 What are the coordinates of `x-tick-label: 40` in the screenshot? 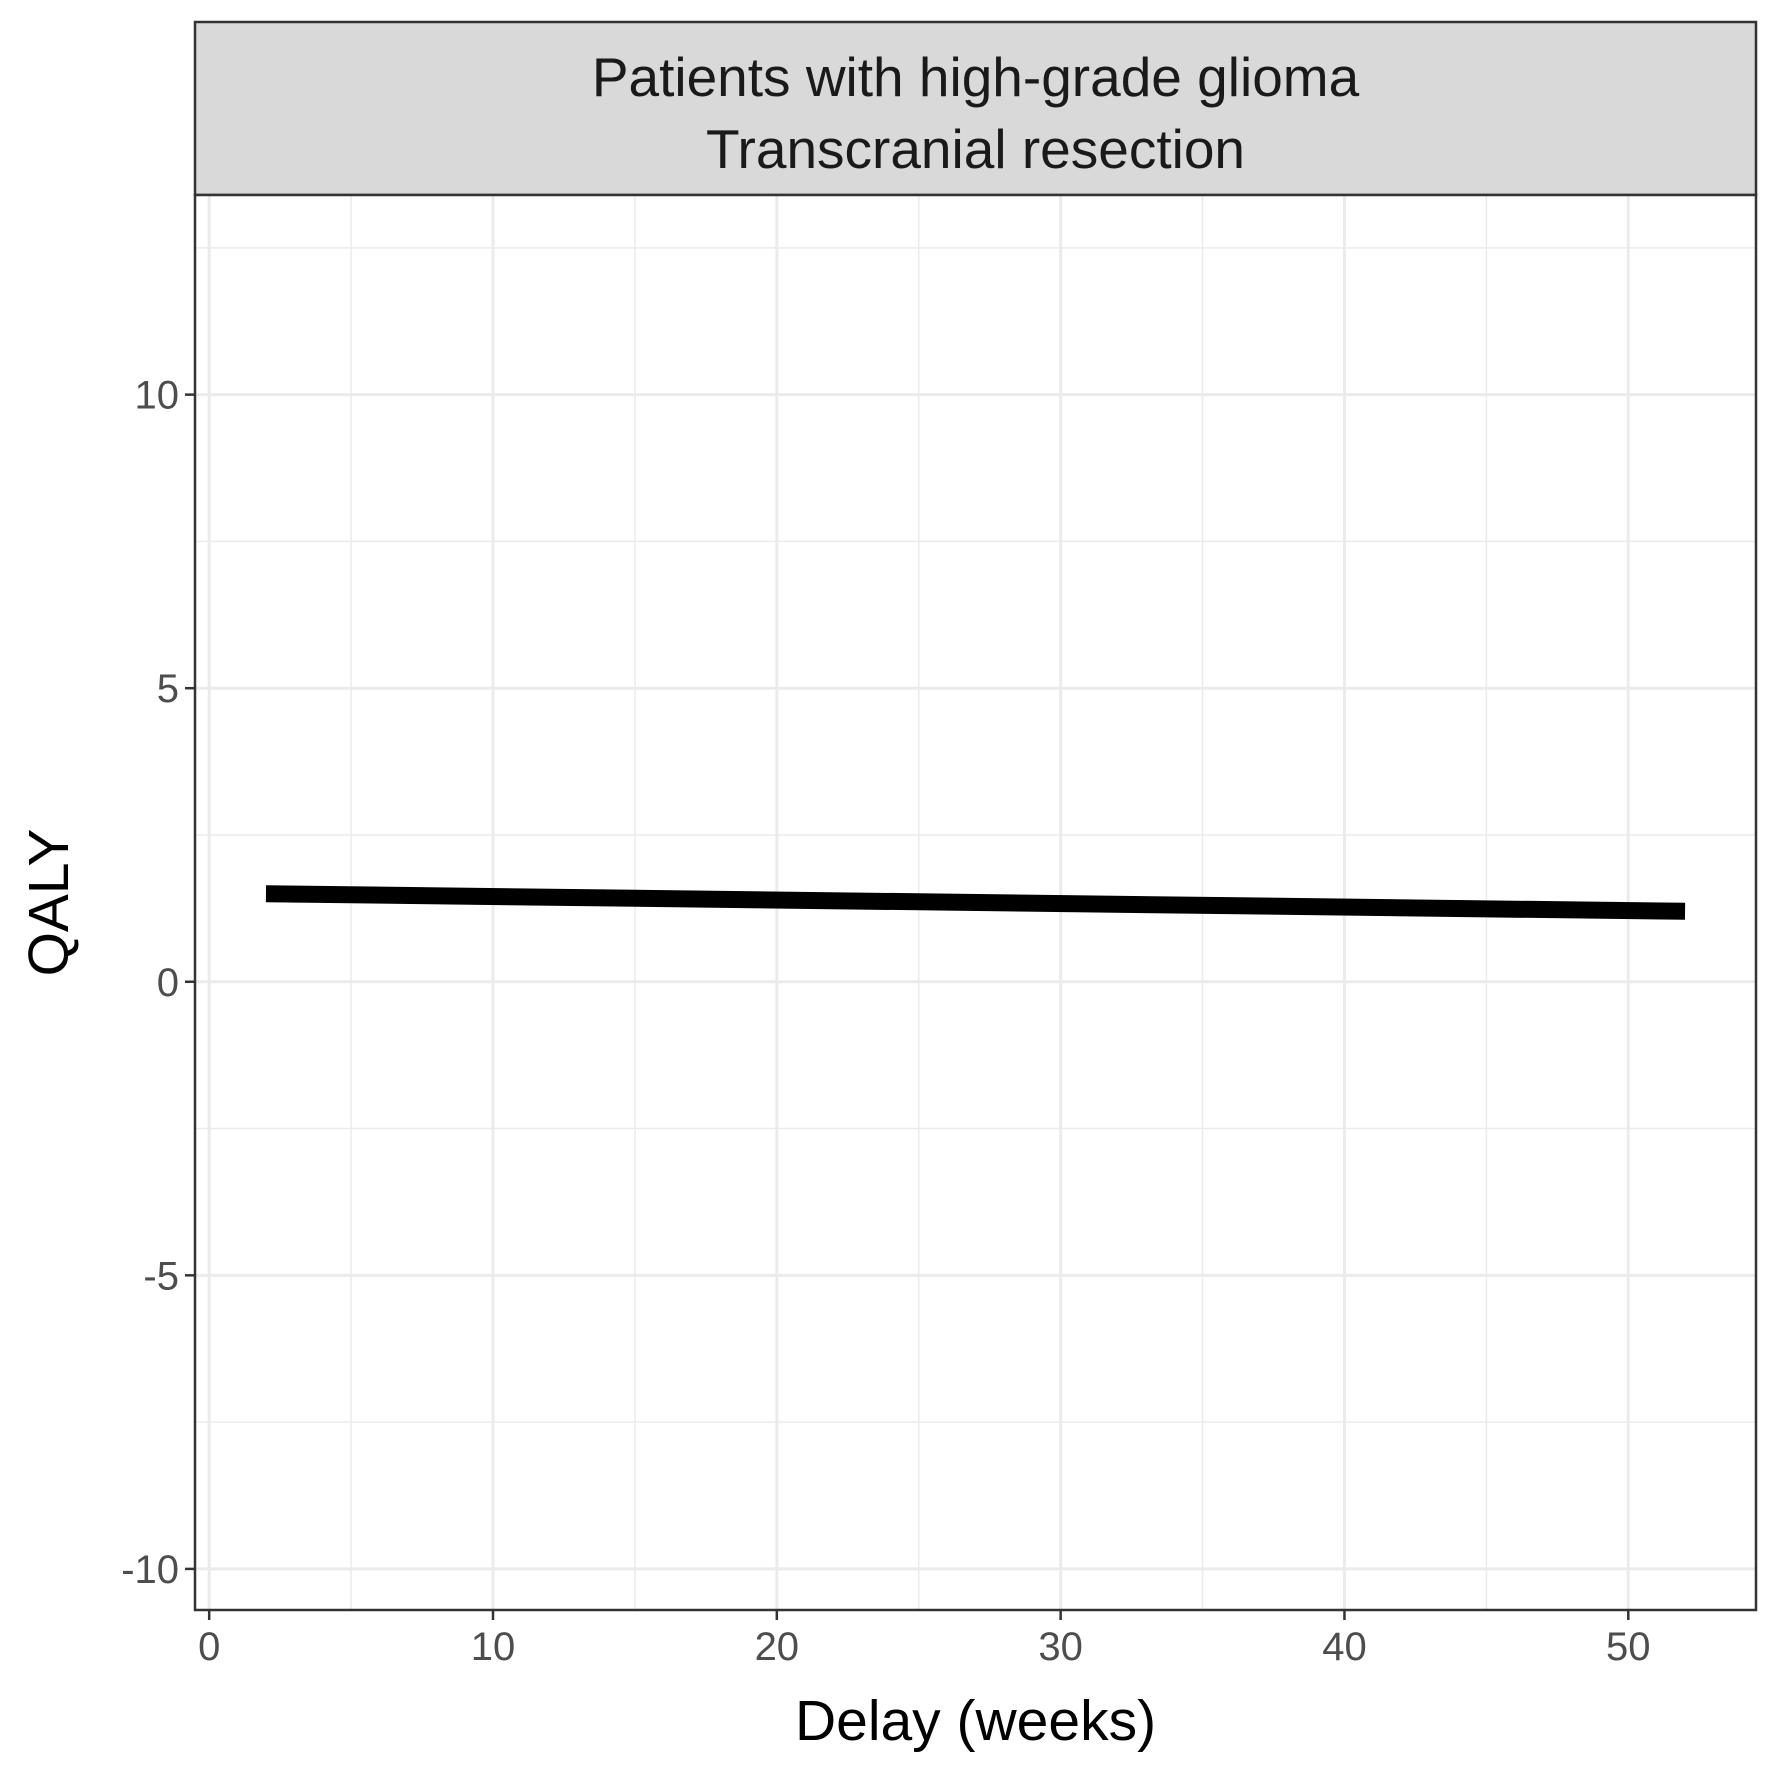 It's located at (1344, 1647).